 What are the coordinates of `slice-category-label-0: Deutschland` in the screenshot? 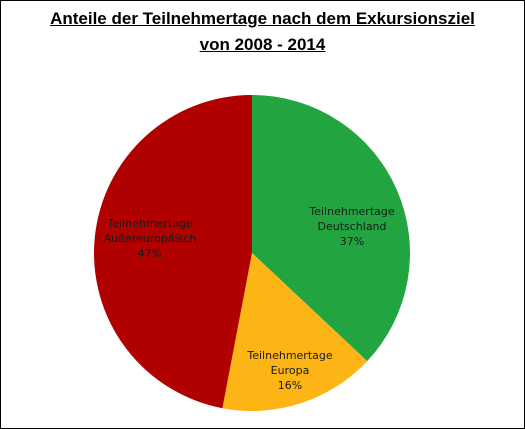 It's located at (351, 226).